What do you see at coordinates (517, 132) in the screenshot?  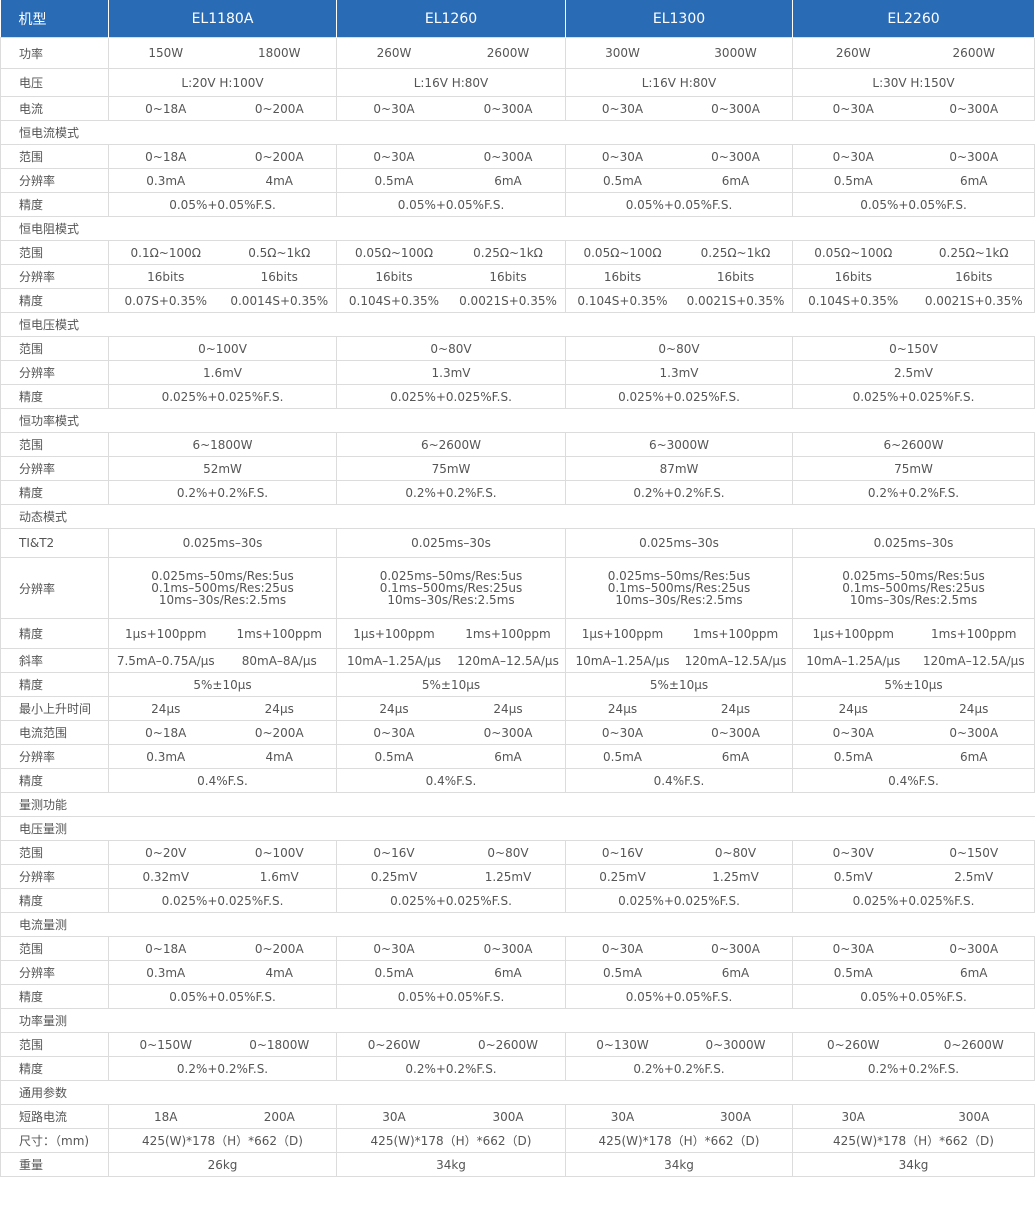 I see `section-title: 恒电流模式` at bounding box center [517, 132].